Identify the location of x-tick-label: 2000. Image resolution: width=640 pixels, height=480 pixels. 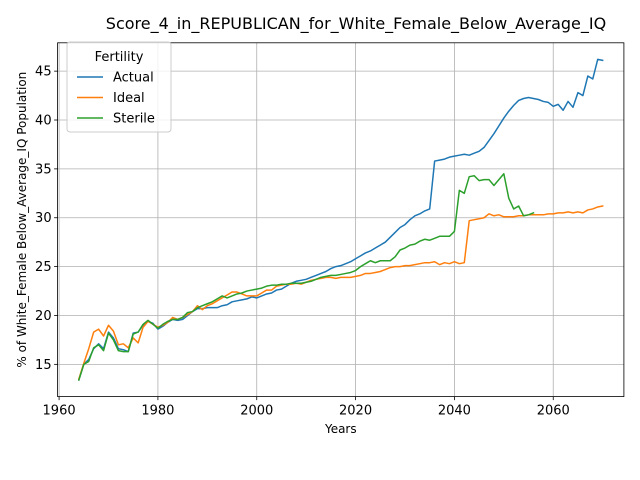
(256, 411).